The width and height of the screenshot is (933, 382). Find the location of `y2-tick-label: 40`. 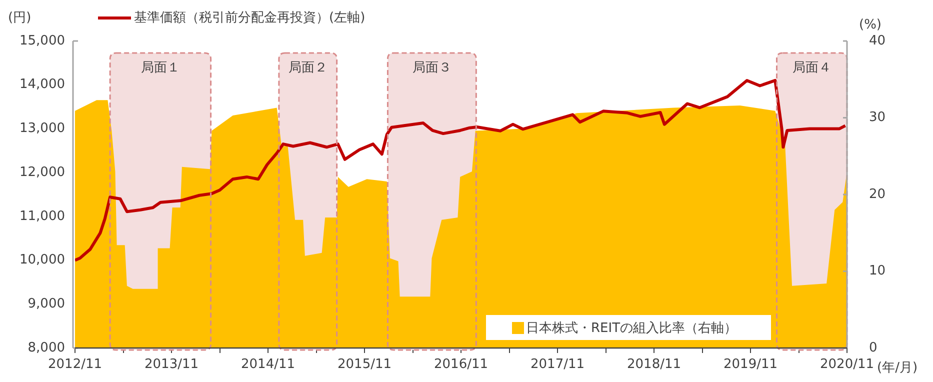

y2-tick-label: 40 is located at coordinates (877, 40).